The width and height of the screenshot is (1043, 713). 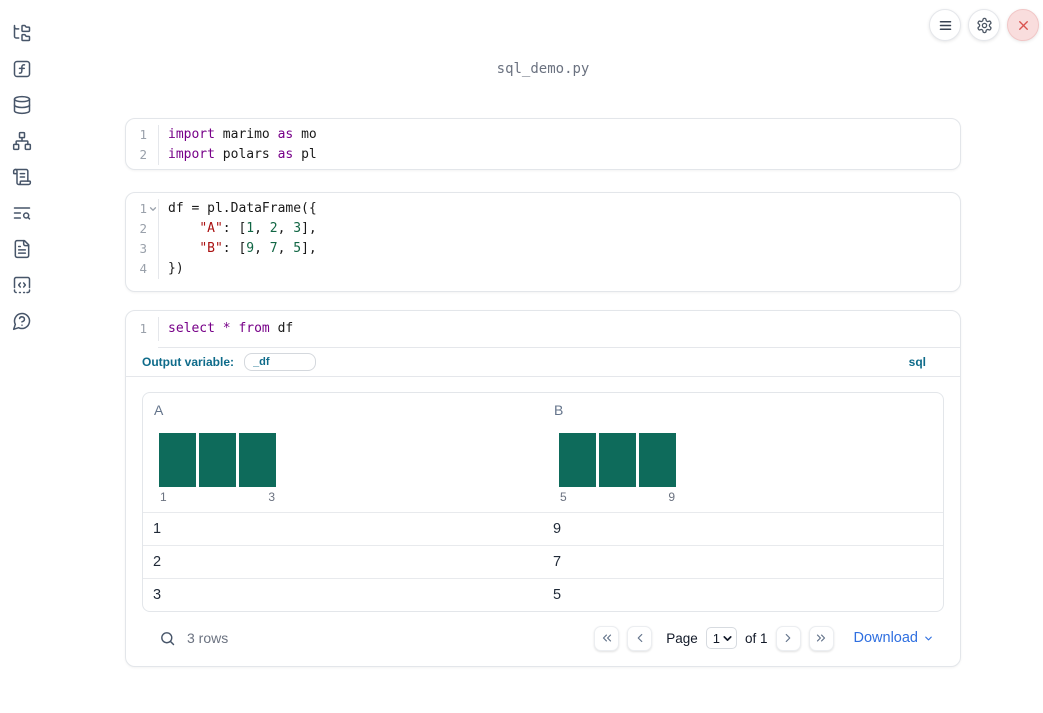 What do you see at coordinates (167, 638) in the screenshot?
I see `search-icon` at bounding box center [167, 638].